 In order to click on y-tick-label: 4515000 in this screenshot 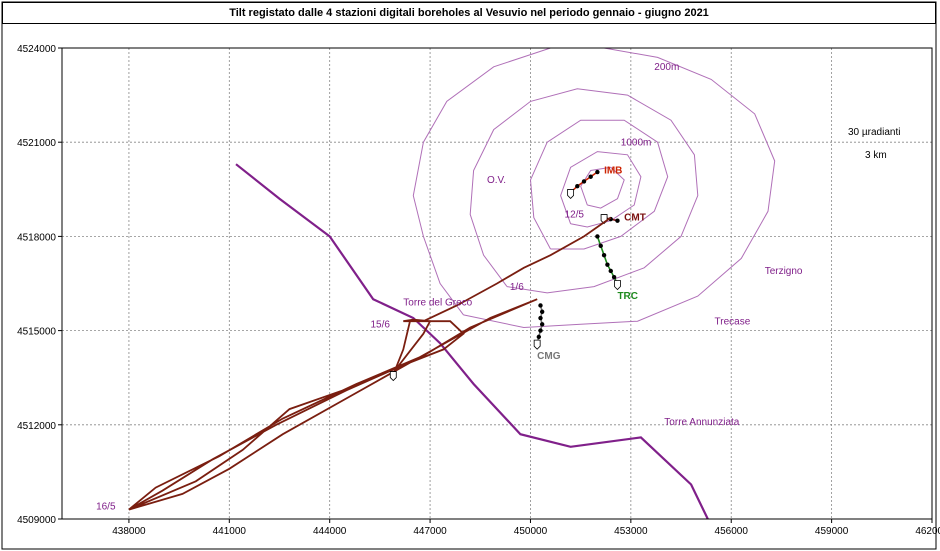, I will do `click(36, 332)`.